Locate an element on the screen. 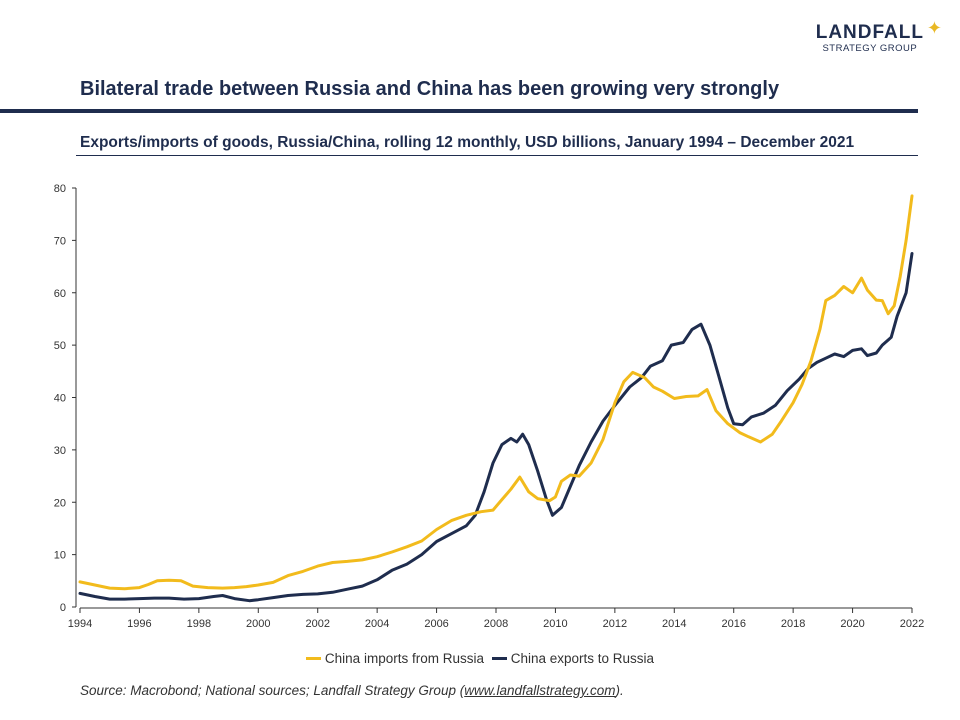 This screenshot has width=960, height=720. x-tick-label: 2002 is located at coordinates (317, 624).